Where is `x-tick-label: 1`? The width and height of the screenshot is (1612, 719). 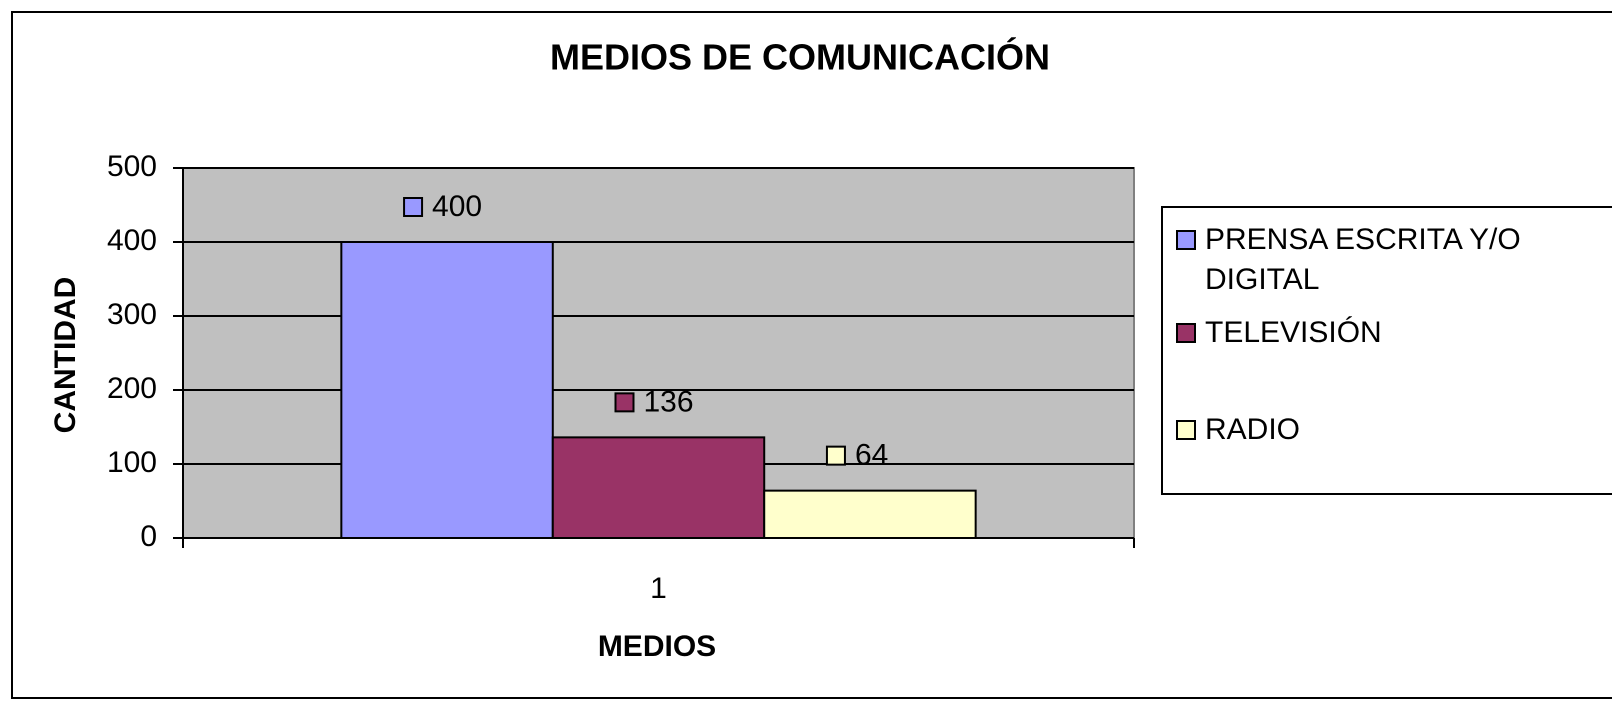
x-tick-label: 1 is located at coordinates (658, 588).